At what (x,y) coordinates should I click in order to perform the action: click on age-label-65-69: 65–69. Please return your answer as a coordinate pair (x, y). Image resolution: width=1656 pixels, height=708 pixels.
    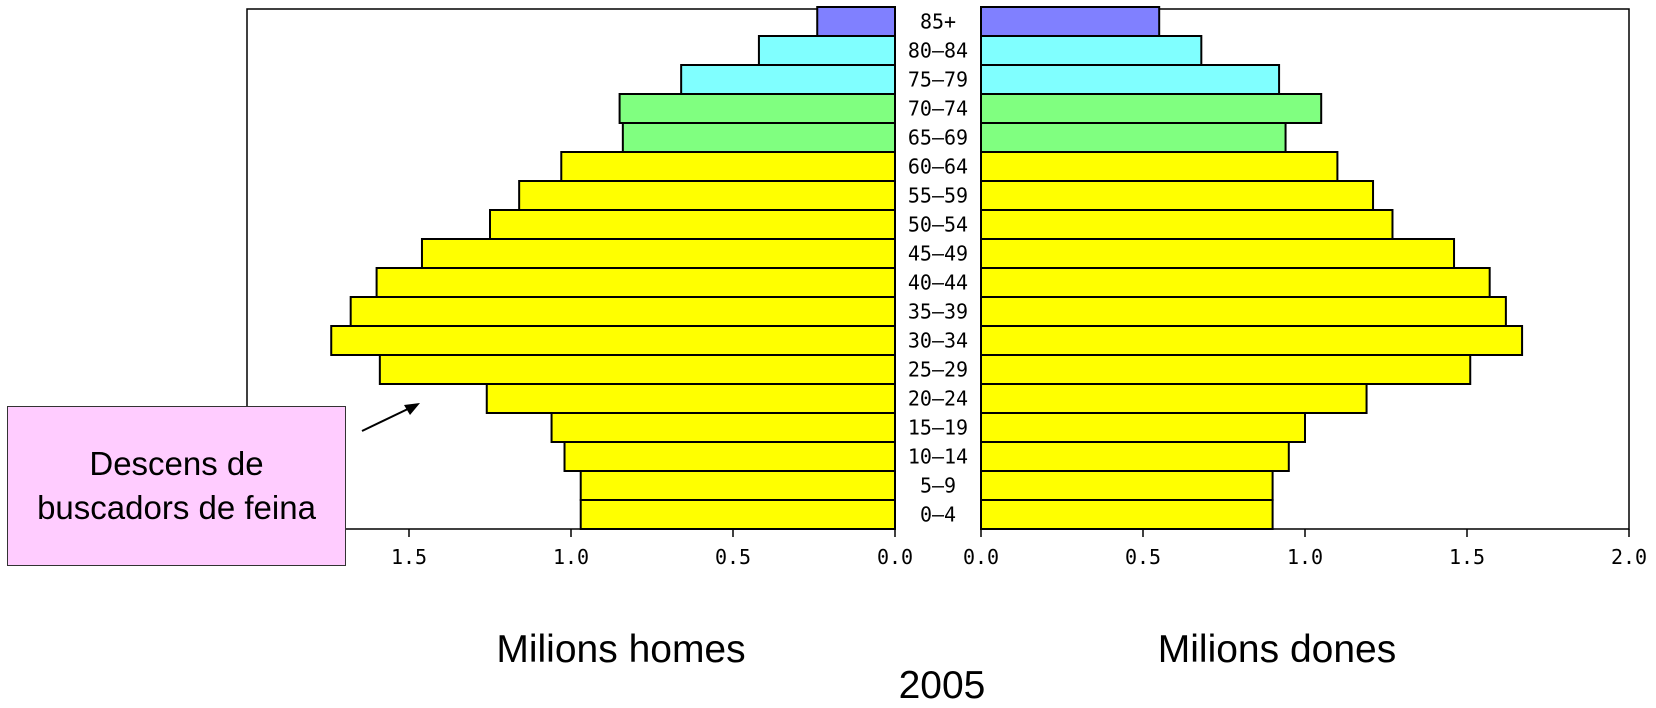
    Looking at the image, I should click on (938, 138).